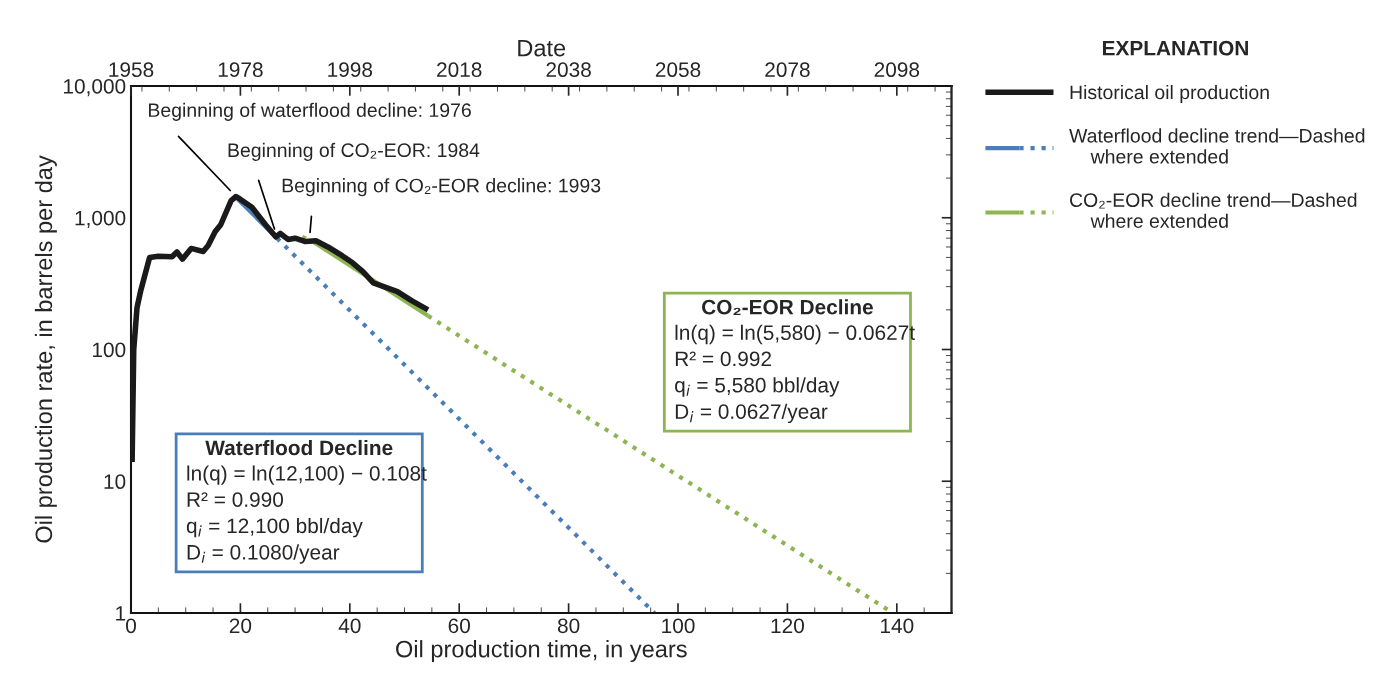  I want to click on annotation: CO₂-EOR Decline, so click(787, 307).